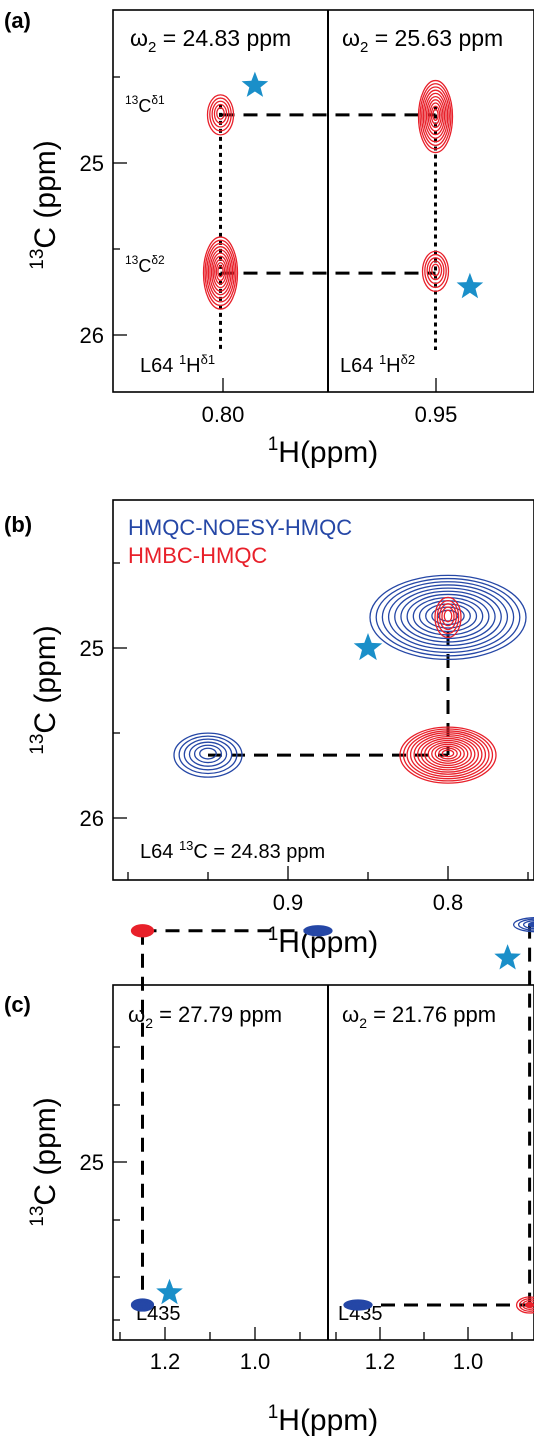 This screenshot has height=1440, width=534. Describe the element at coordinates (377, 364) in the screenshot. I see `panel-a-strip2-corner-label: L64 1Hδ2` at that location.